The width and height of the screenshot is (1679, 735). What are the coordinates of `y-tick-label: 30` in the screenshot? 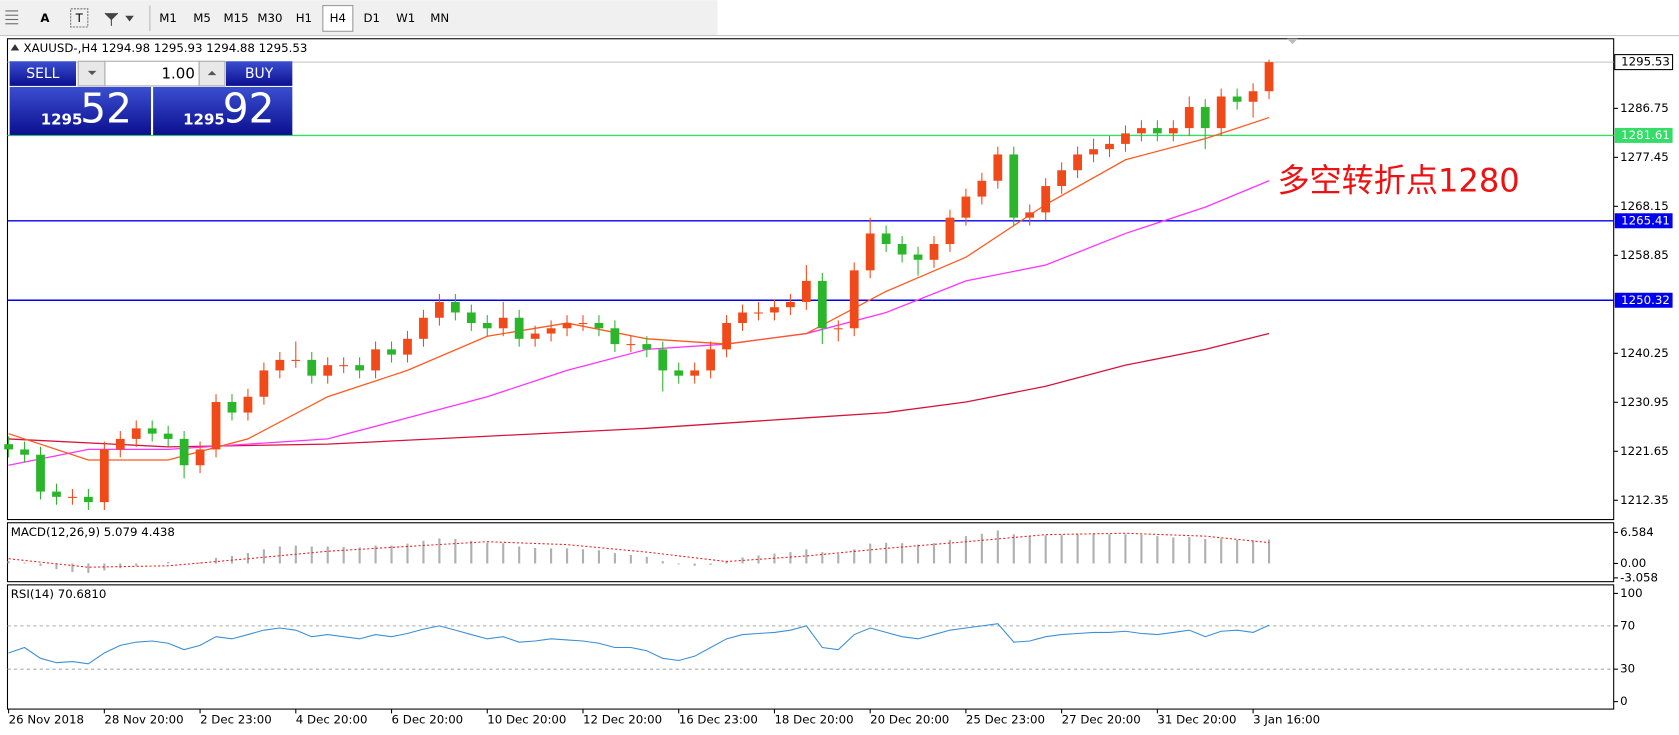 It's located at (1627, 669).